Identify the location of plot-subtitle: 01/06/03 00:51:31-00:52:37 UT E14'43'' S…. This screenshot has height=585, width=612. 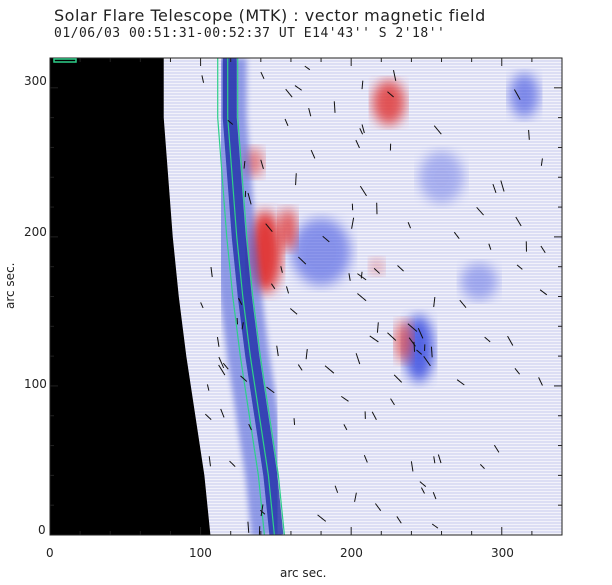
(250, 33).